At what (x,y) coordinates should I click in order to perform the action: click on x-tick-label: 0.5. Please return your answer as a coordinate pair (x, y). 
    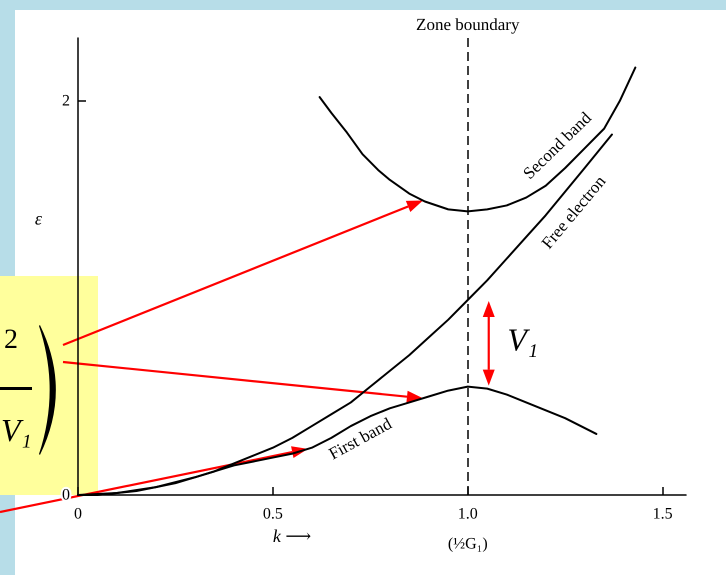
    Looking at the image, I should click on (272, 514).